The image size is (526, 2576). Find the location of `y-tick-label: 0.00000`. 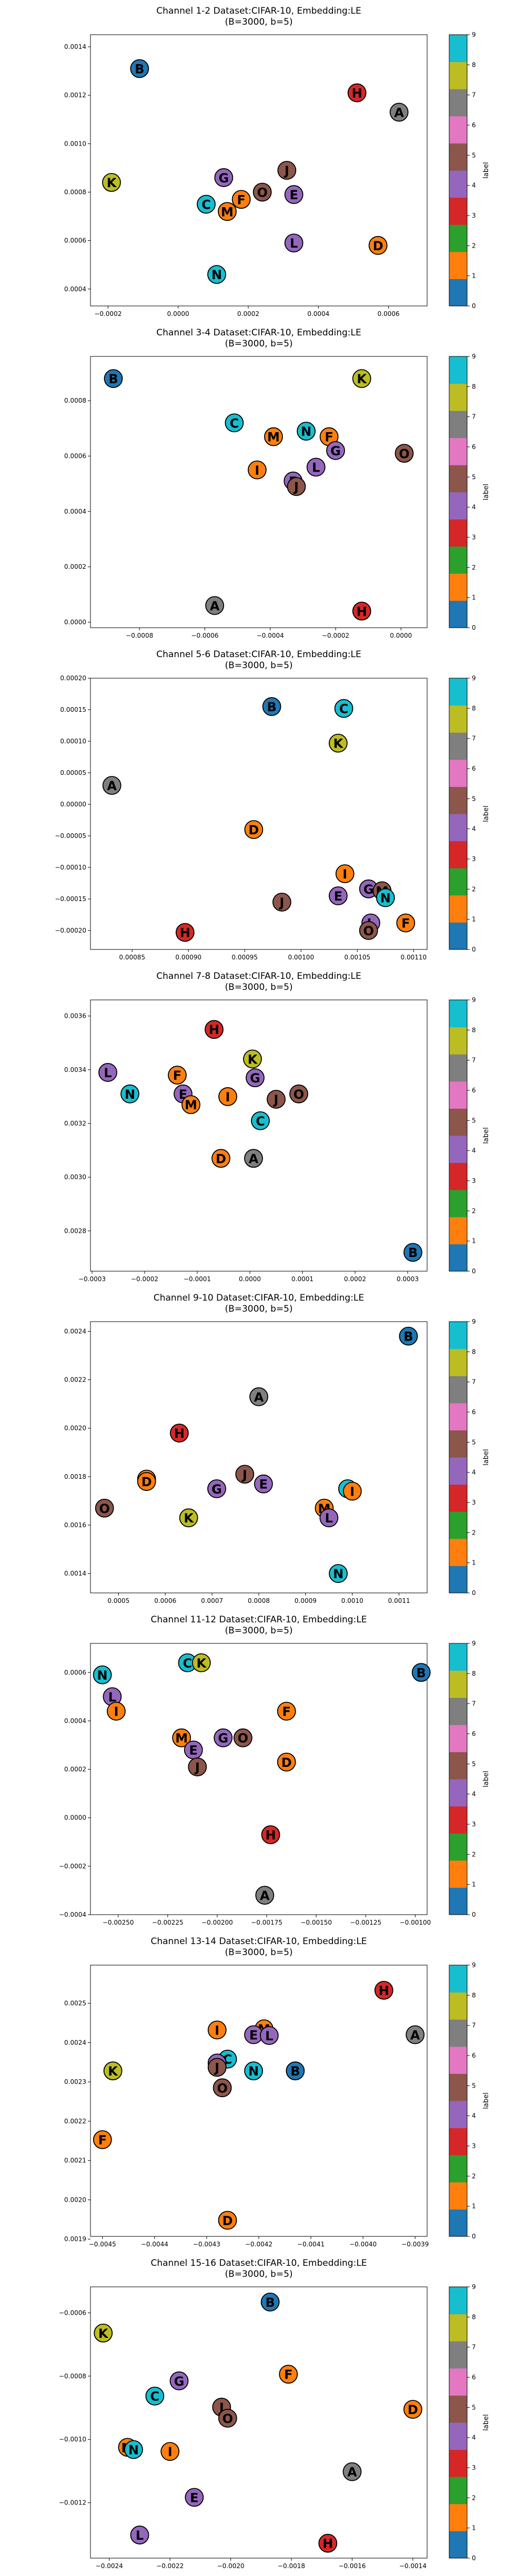

y-tick-label: 0.00000 is located at coordinates (73, 804).